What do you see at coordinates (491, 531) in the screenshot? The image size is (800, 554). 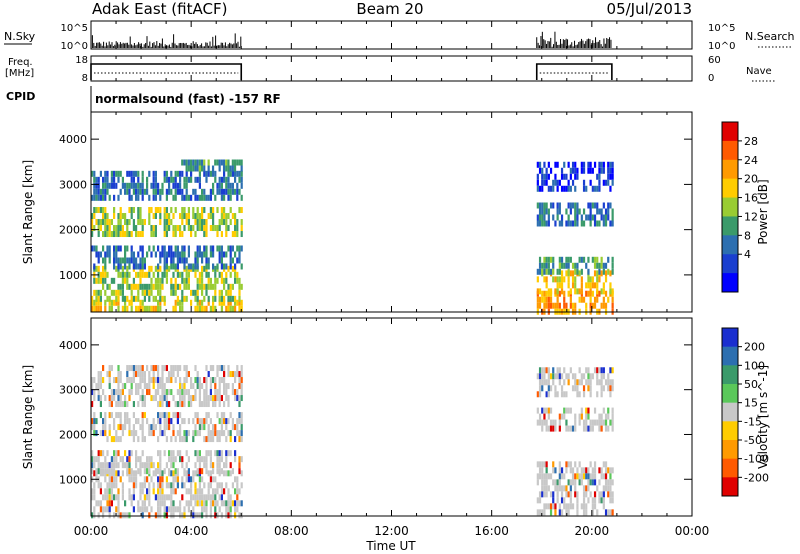 I see `x-tick-label: 16:00` at bounding box center [491, 531].